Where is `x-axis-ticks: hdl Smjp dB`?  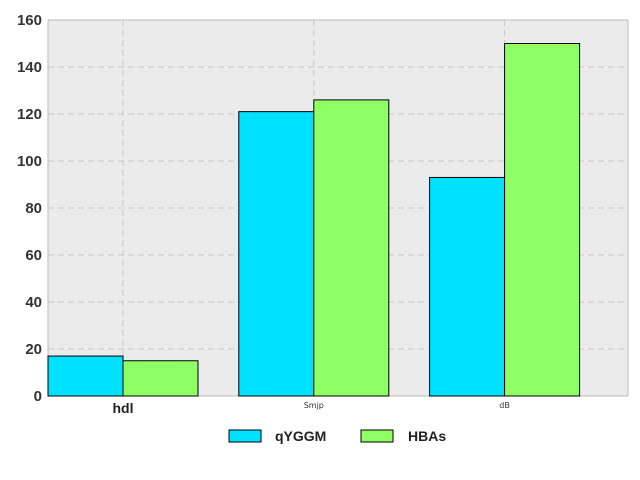
x-axis-ticks: hdl Smjp dB is located at coordinates (311, 408).